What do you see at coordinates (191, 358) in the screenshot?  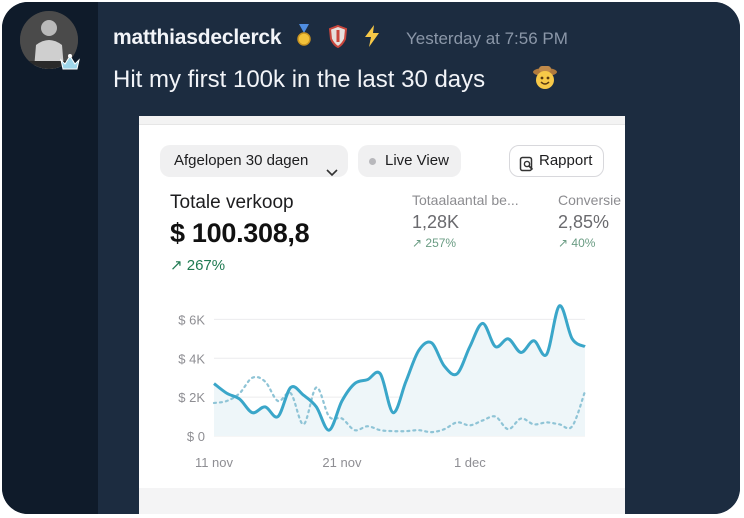 I see `y-tick-label: $ 4K` at bounding box center [191, 358].